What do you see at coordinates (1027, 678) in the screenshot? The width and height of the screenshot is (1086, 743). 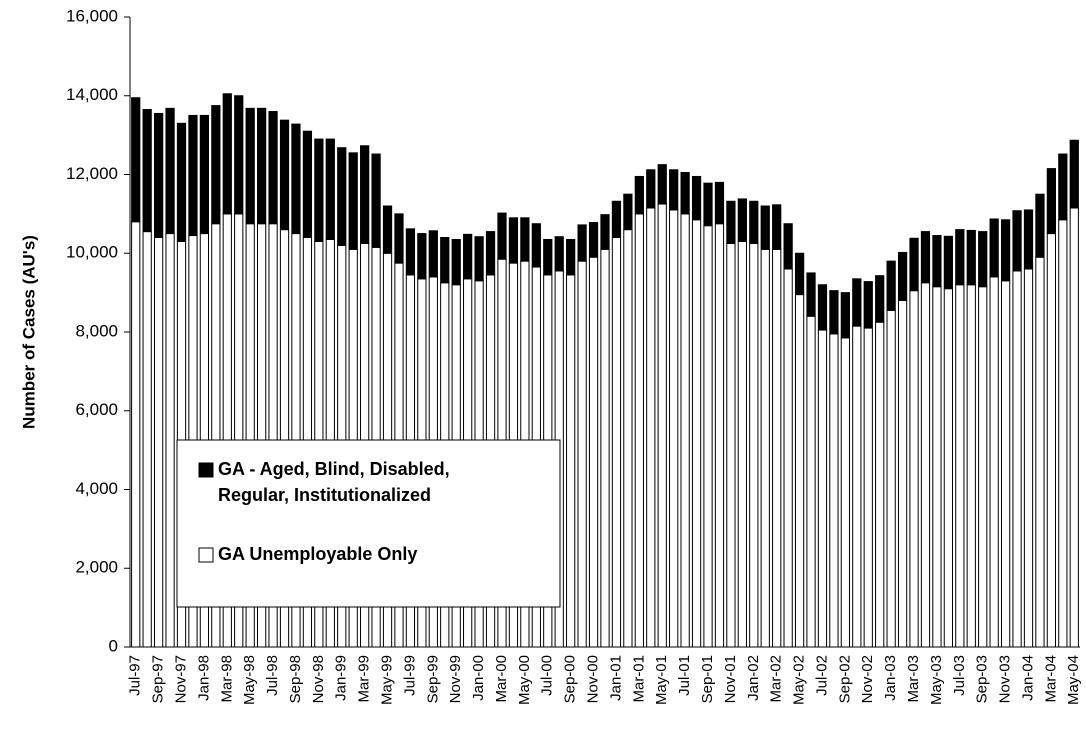 I see `x-tick-label: Jan-04` at bounding box center [1027, 678].